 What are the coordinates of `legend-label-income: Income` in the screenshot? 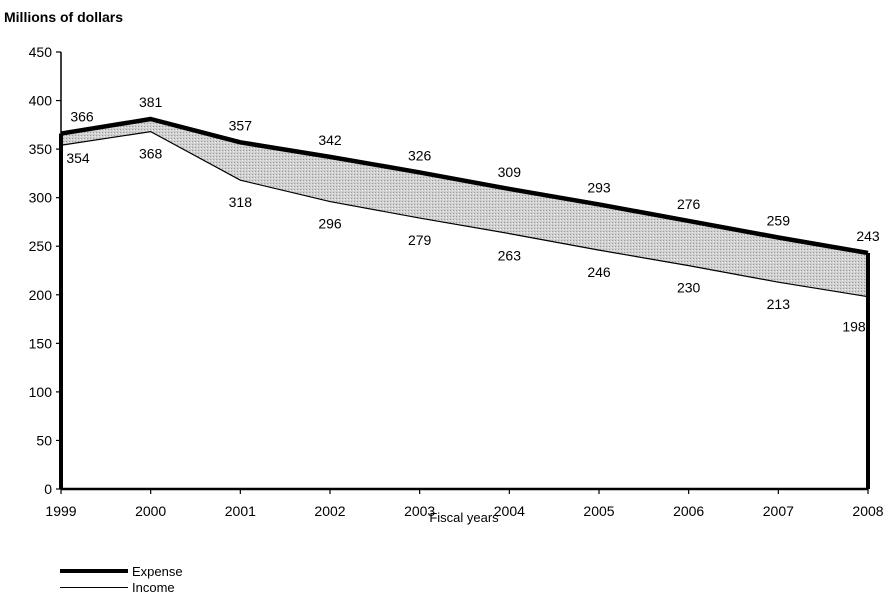 It's located at (153, 587).